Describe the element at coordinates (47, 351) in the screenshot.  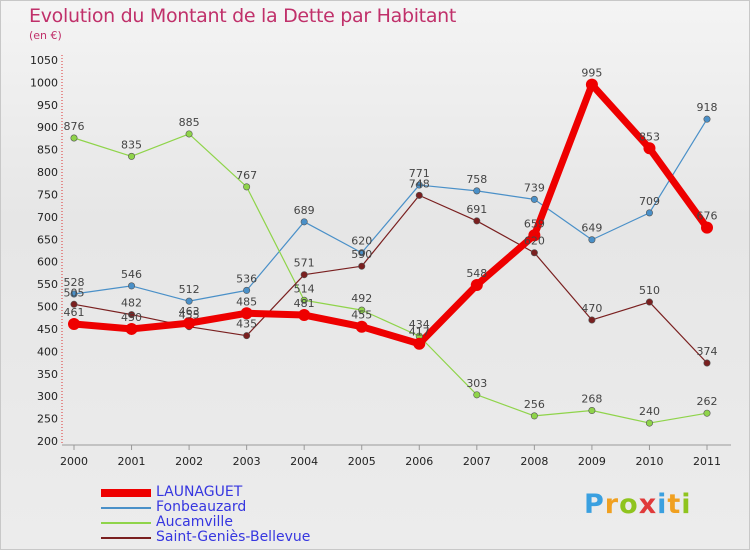
I see `y-tick-label: 400` at that location.